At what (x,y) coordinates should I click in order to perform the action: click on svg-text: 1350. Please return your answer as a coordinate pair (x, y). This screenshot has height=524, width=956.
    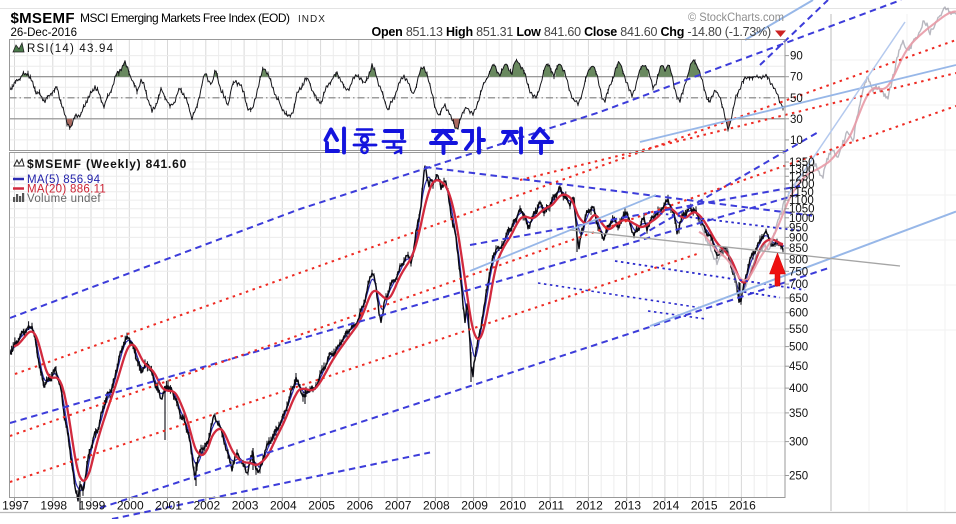
    Looking at the image, I should click on (802, 163).